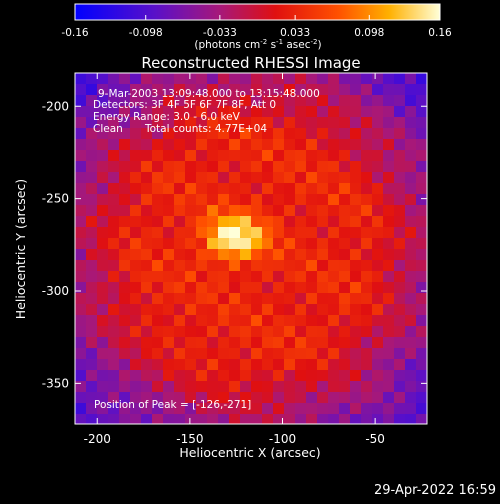  I want to click on x-tick-label: -50, so click(375, 439).